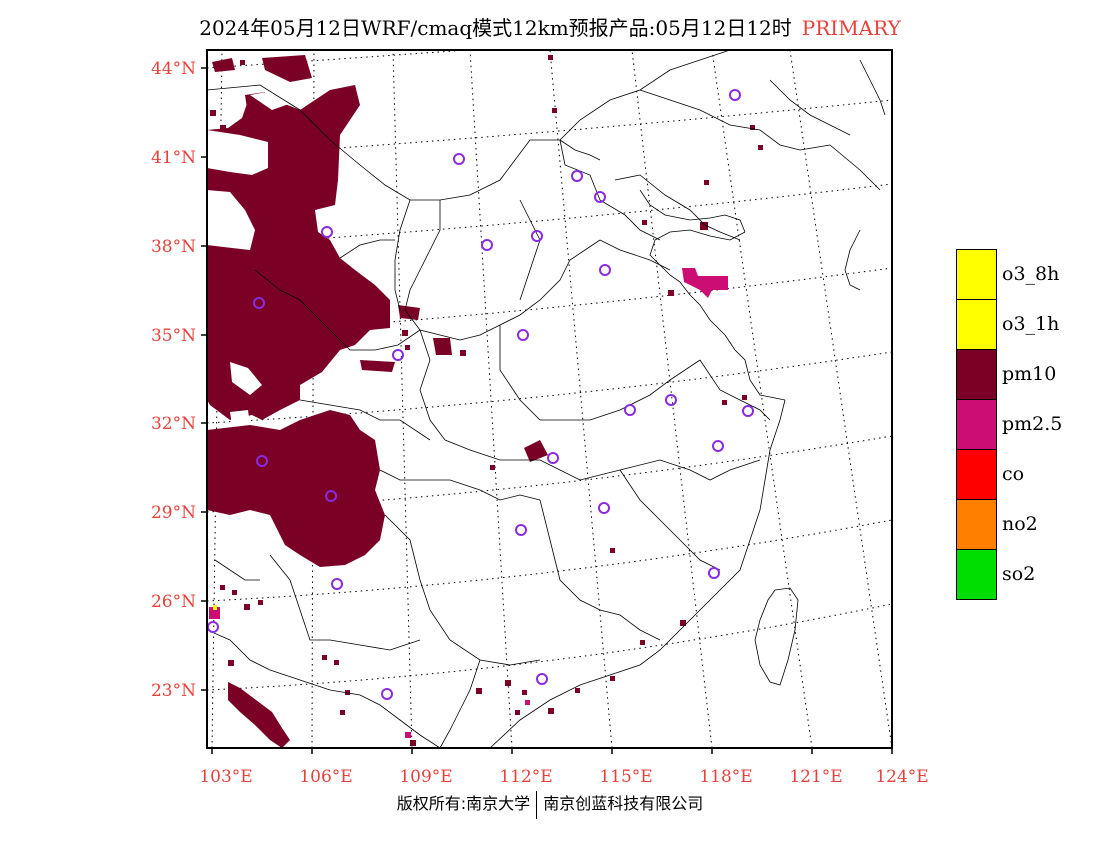 The height and width of the screenshot is (850, 1100). What do you see at coordinates (623, 803) in the screenshot?
I see `copyright-right: 南京创蓝科技有限公司` at bounding box center [623, 803].